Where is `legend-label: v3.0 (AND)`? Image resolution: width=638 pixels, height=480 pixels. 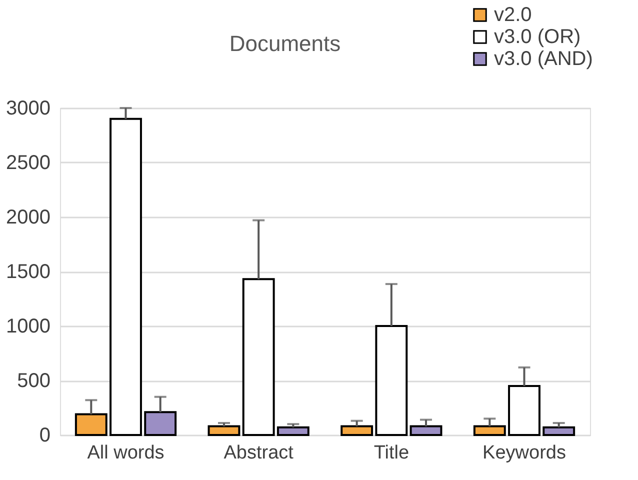 legend-label: v3.0 (AND) is located at coordinates (543, 59).